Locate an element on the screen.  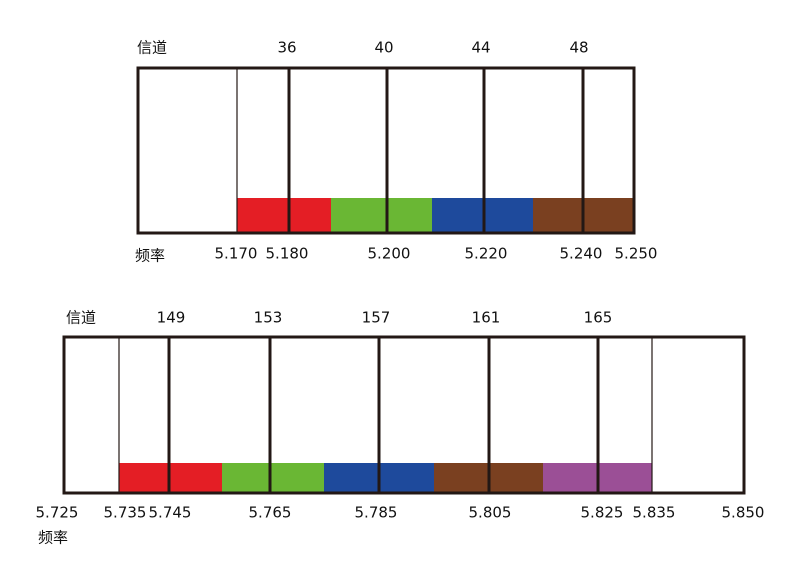
channel-number: 165 is located at coordinates (598, 318).